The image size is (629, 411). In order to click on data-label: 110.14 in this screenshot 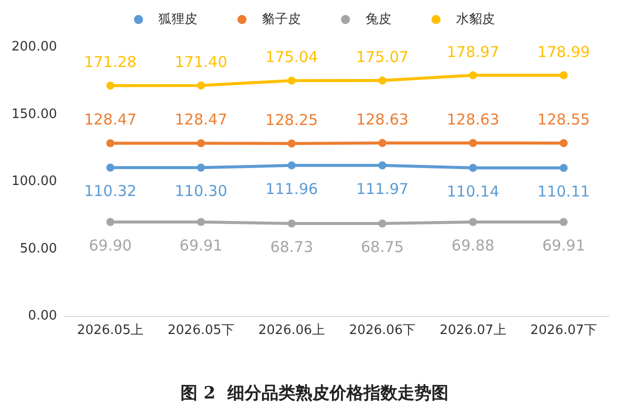, I will do `click(473, 191)`.